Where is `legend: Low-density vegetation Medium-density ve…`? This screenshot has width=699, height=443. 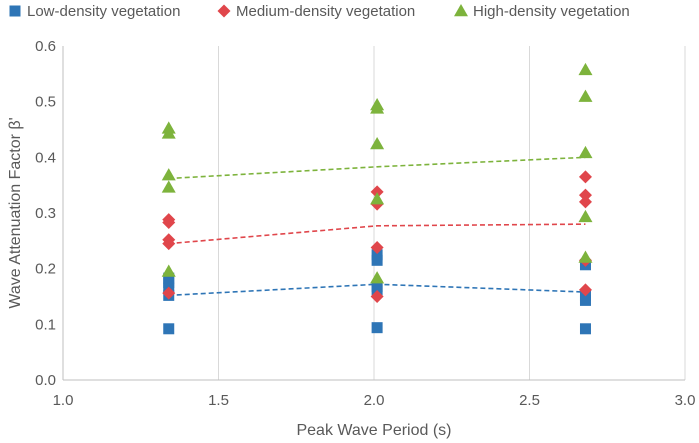 legend: Low-density vegetation Medium-density ve… is located at coordinates (319, 11).